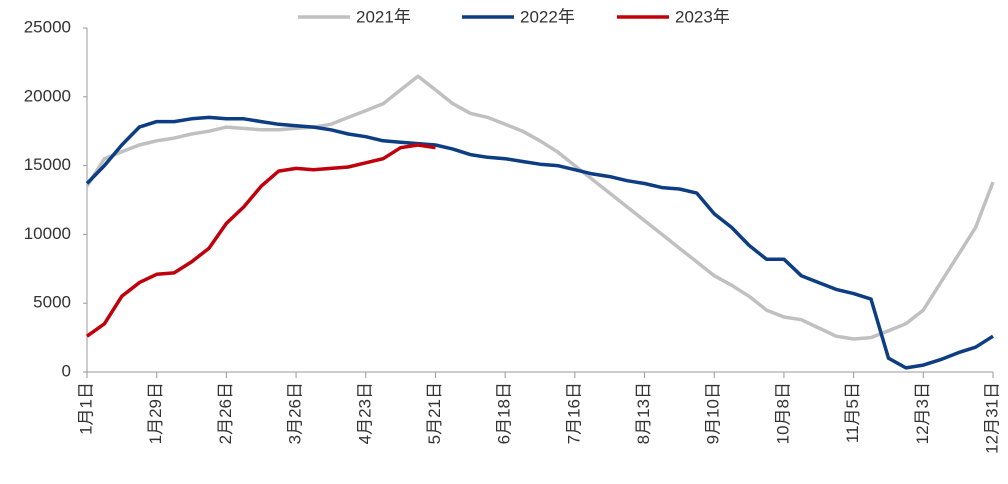 The width and height of the screenshot is (1008, 484). Describe the element at coordinates (260, 240) in the screenshot. I see `series-line` at that location.